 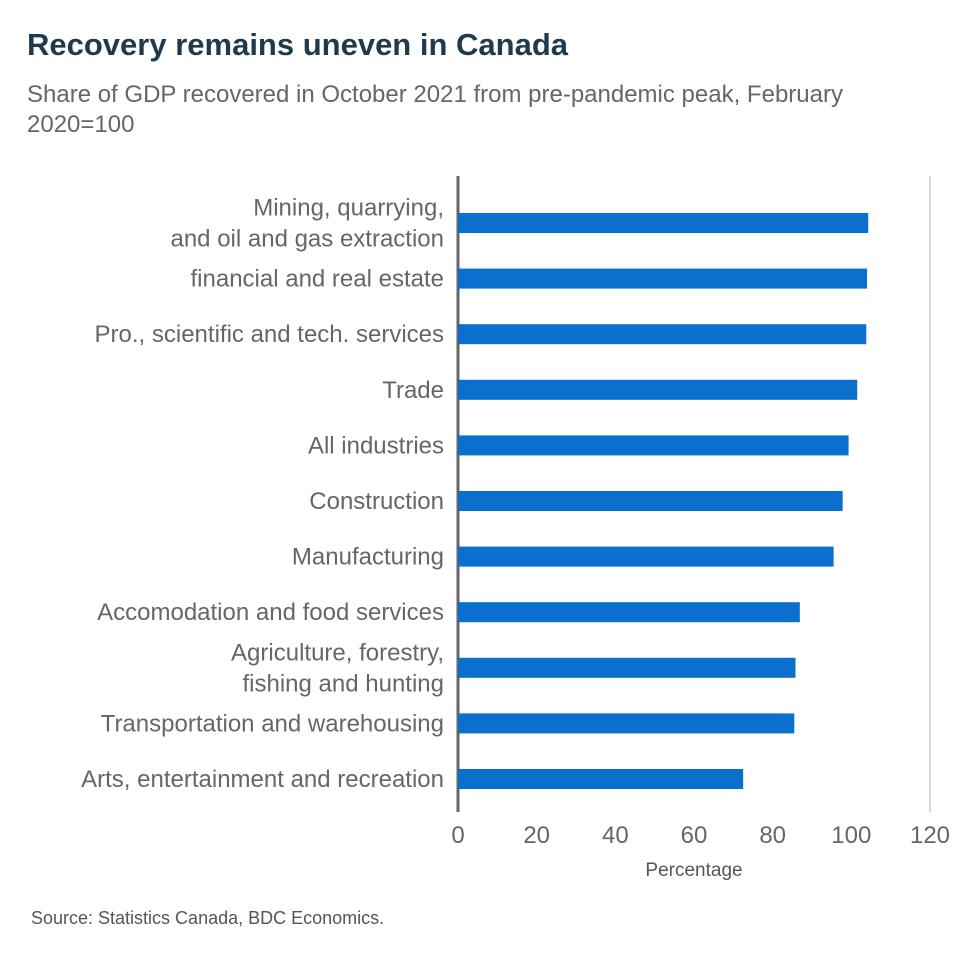 What do you see at coordinates (772, 835) in the screenshot?
I see `x-tick-label: 80` at bounding box center [772, 835].